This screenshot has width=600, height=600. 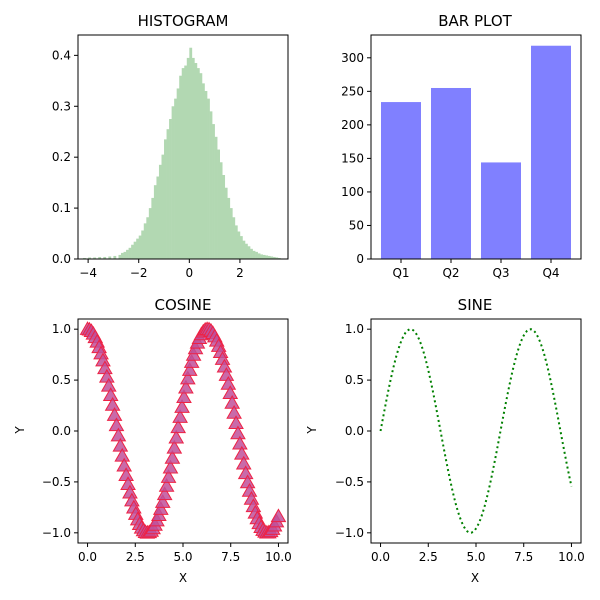 What do you see at coordinates (183, 305) in the screenshot?
I see `cosine-title: COSINE` at bounding box center [183, 305].